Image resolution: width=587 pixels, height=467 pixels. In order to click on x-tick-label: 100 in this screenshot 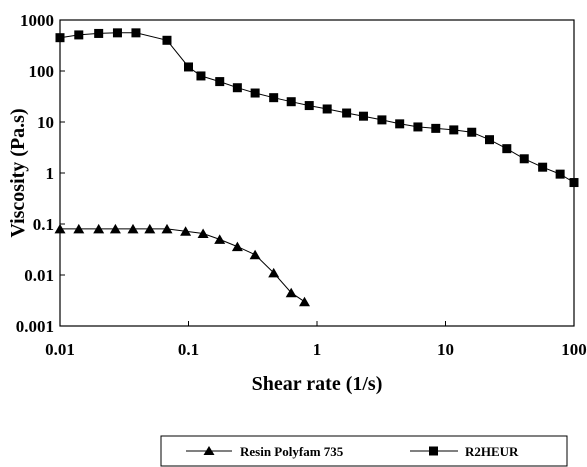, I will do `click(574, 349)`.